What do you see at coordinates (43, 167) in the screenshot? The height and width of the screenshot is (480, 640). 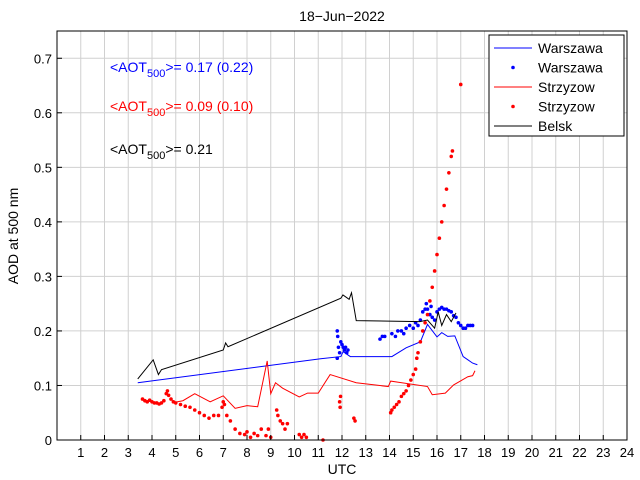 I see `y-tick-label: 0.5` at bounding box center [43, 167].